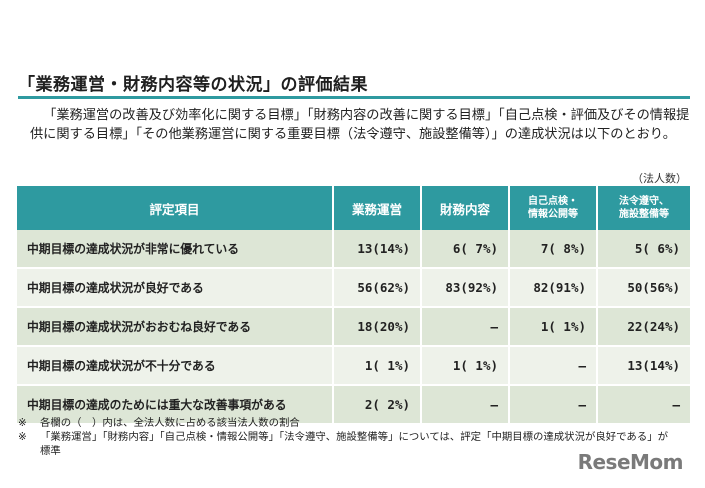  What do you see at coordinates (553, 288) in the screenshot?
I see `cell-self-inspection: 82(91%)` at bounding box center [553, 288].